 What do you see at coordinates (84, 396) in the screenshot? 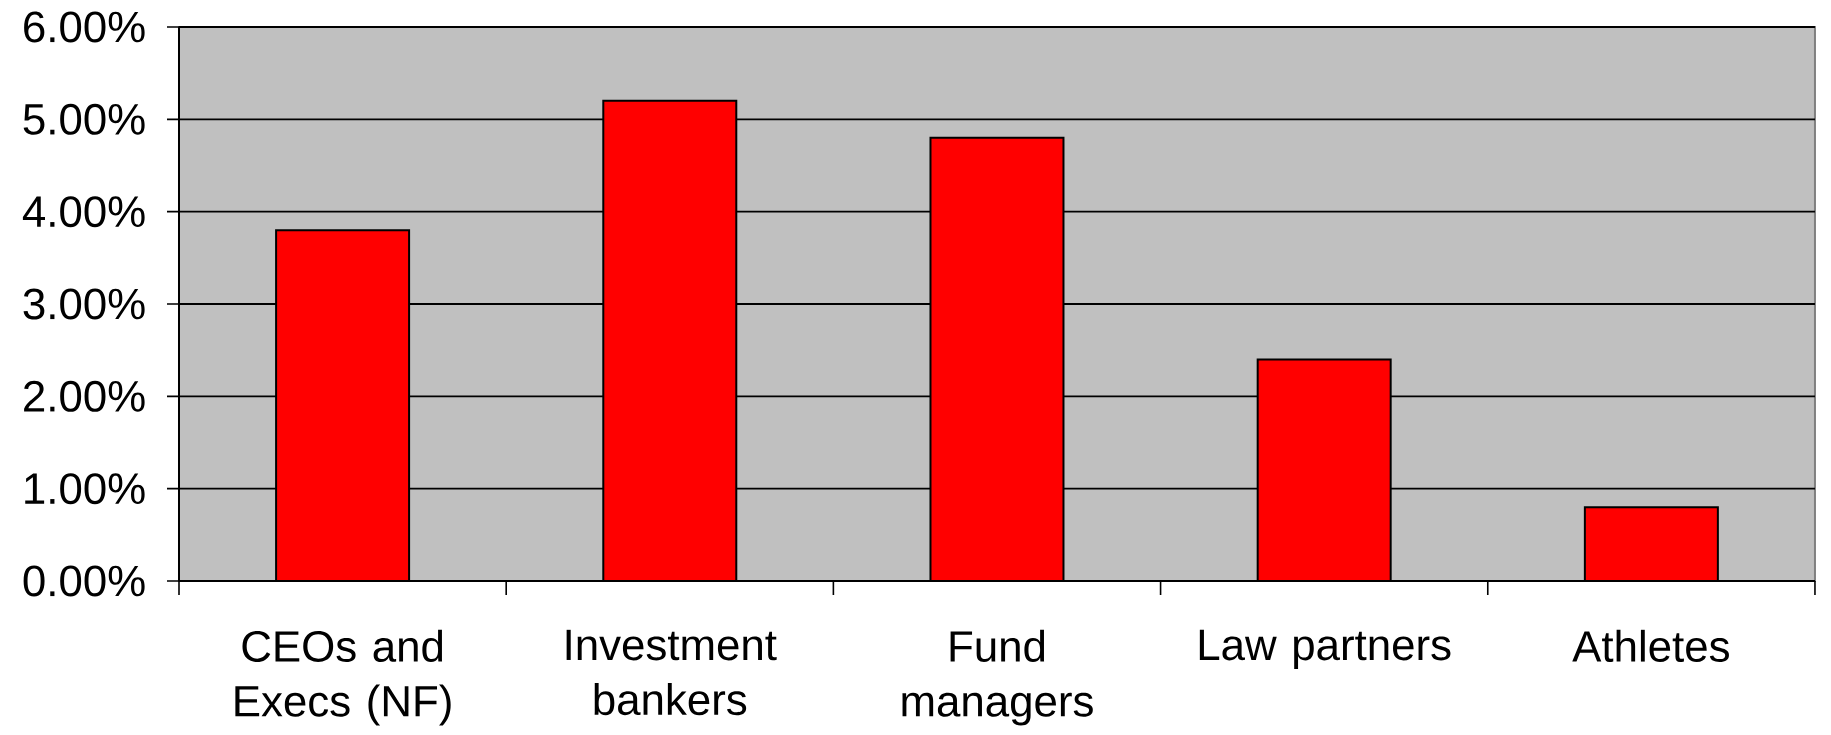
I see `y-tick-label: 2.00%` at bounding box center [84, 396].